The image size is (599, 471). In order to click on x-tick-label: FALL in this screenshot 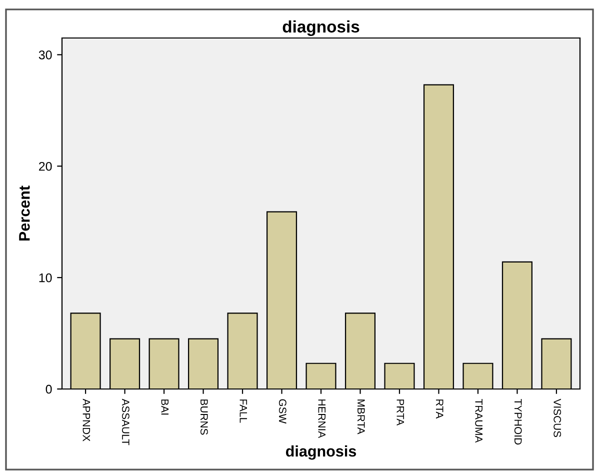, I will do `click(243, 411)`.